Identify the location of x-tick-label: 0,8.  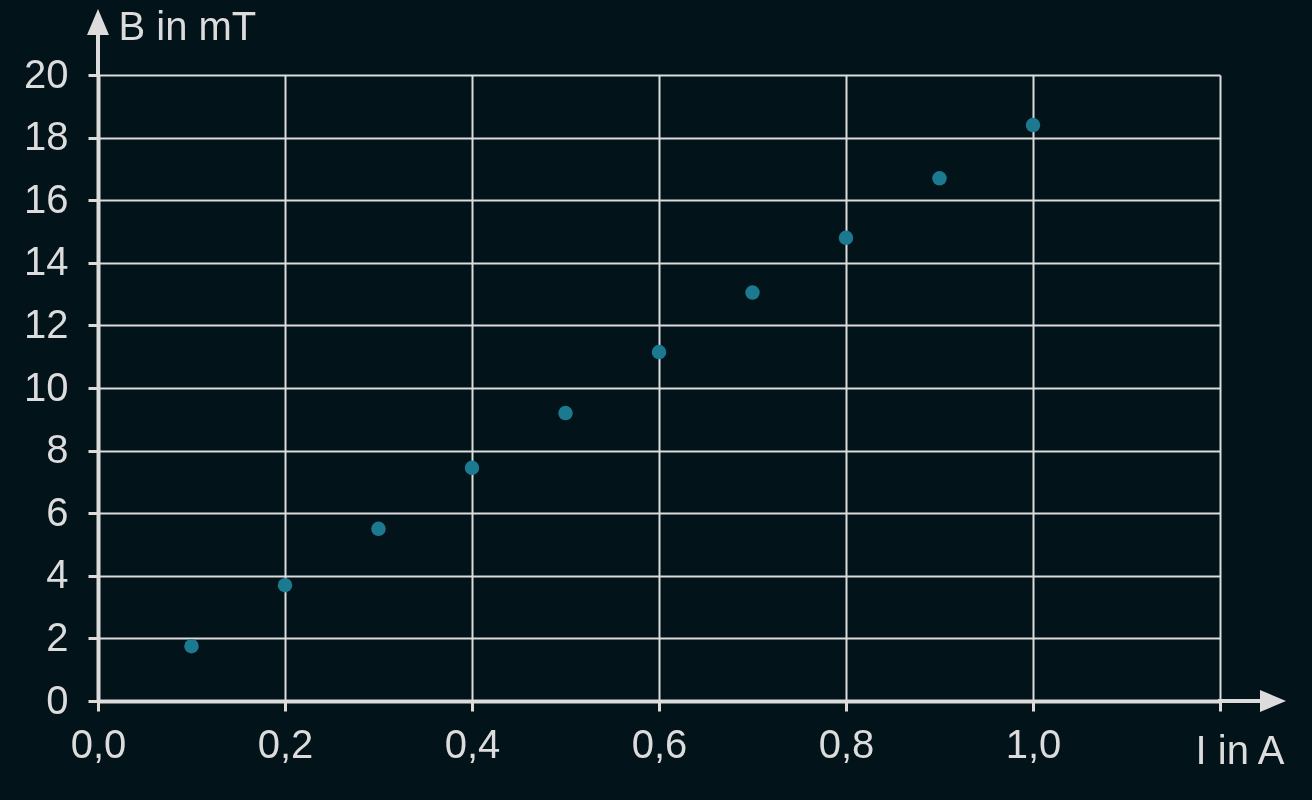
(846, 743).